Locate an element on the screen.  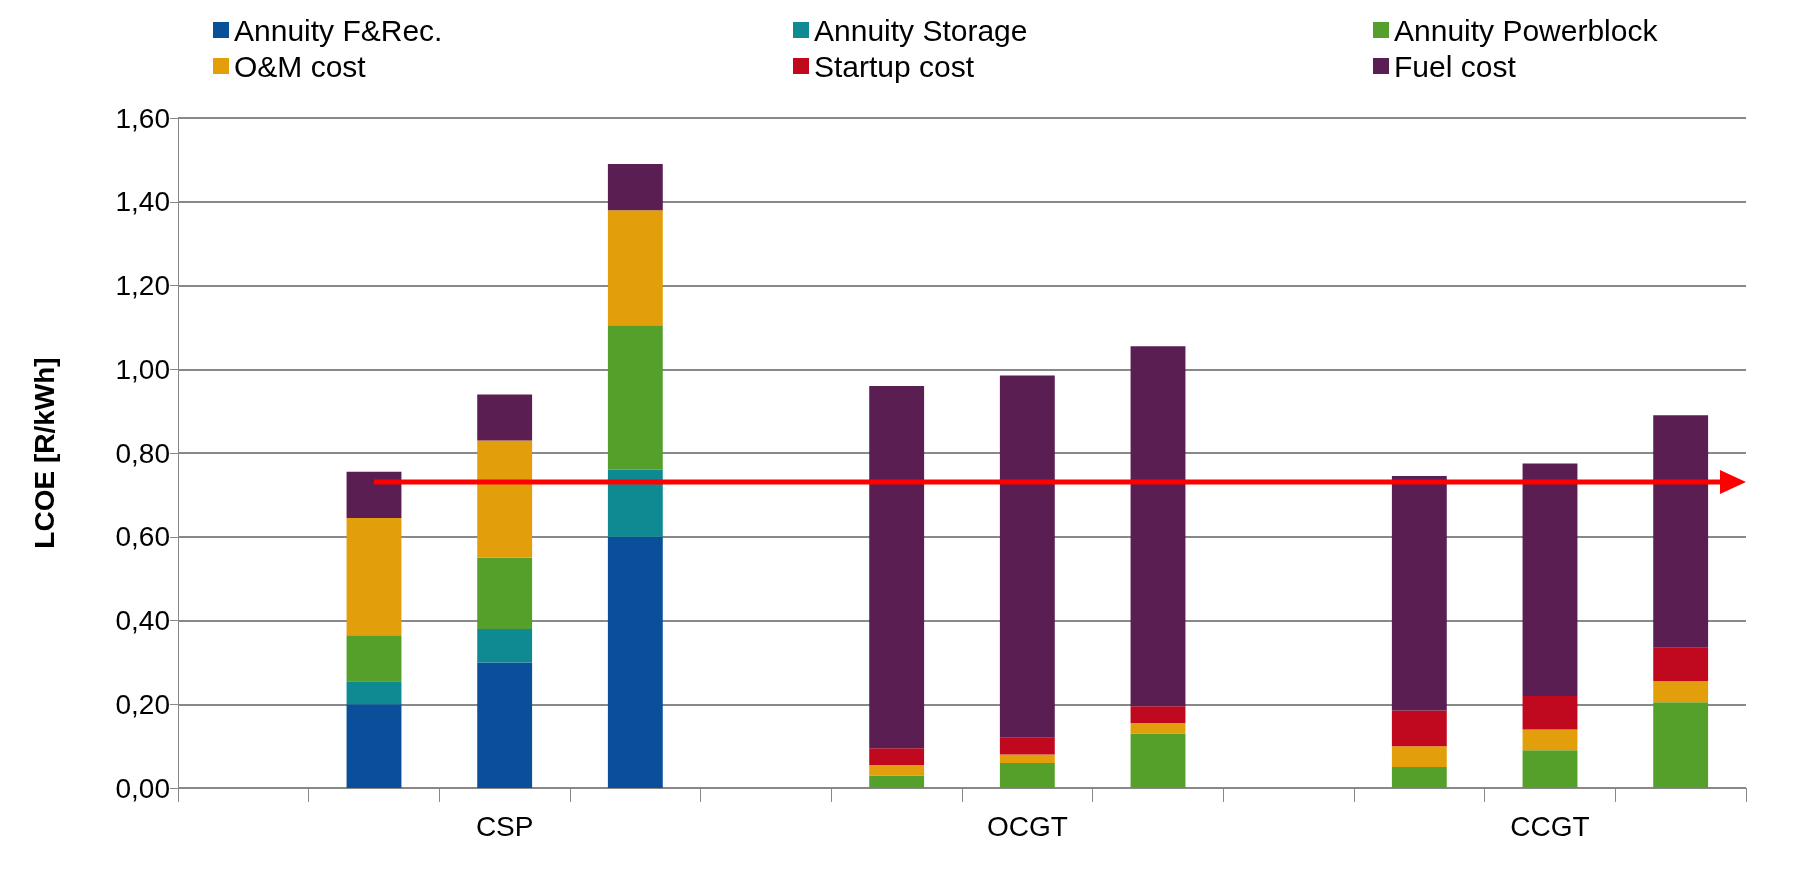
y-tick-label: 1,20 is located at coordinates (142, 285).